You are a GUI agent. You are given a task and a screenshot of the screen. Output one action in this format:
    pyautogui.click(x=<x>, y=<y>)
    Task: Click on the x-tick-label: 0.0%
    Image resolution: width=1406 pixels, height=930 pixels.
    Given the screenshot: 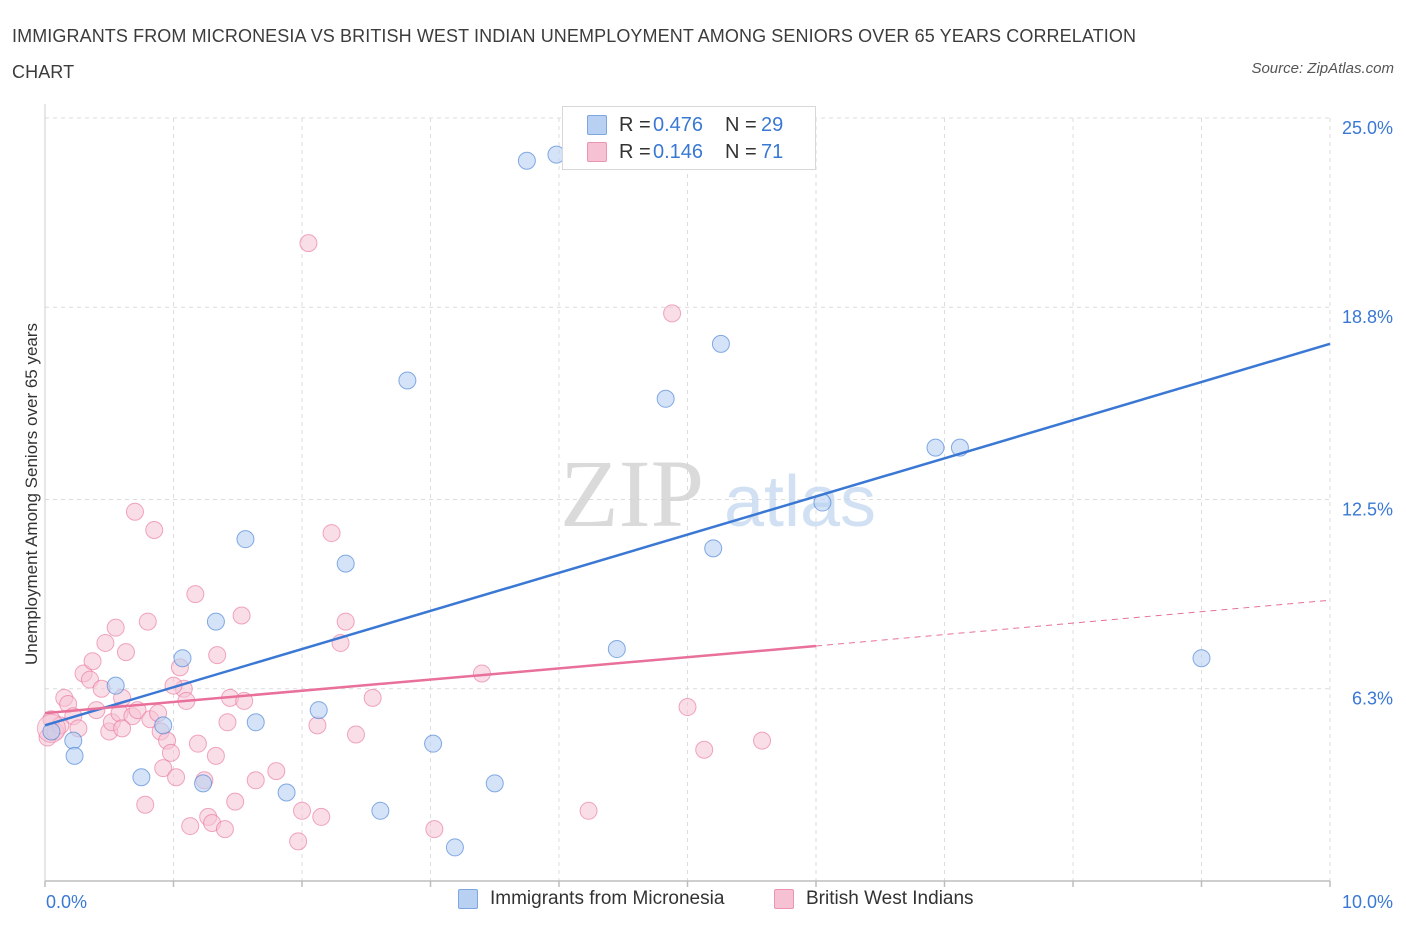 What is the action you would take?
    pyautogui.click(x=66, y=902)
    